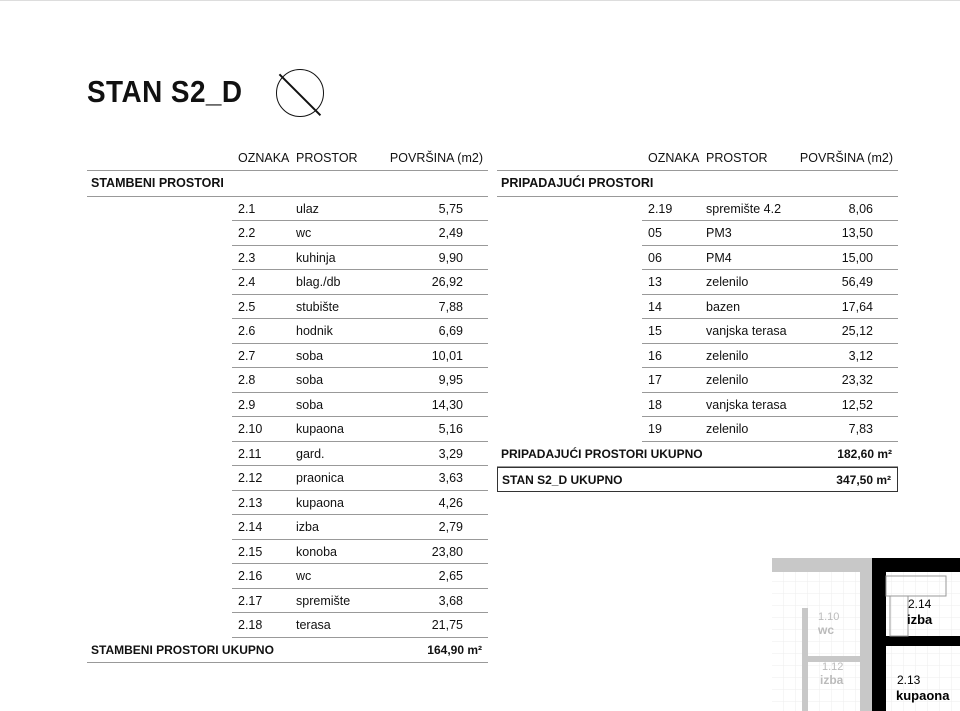  Describe the element at coordinates (450, 600) in the screenshot. I see `povrsina-cell: 3,68` at that location.